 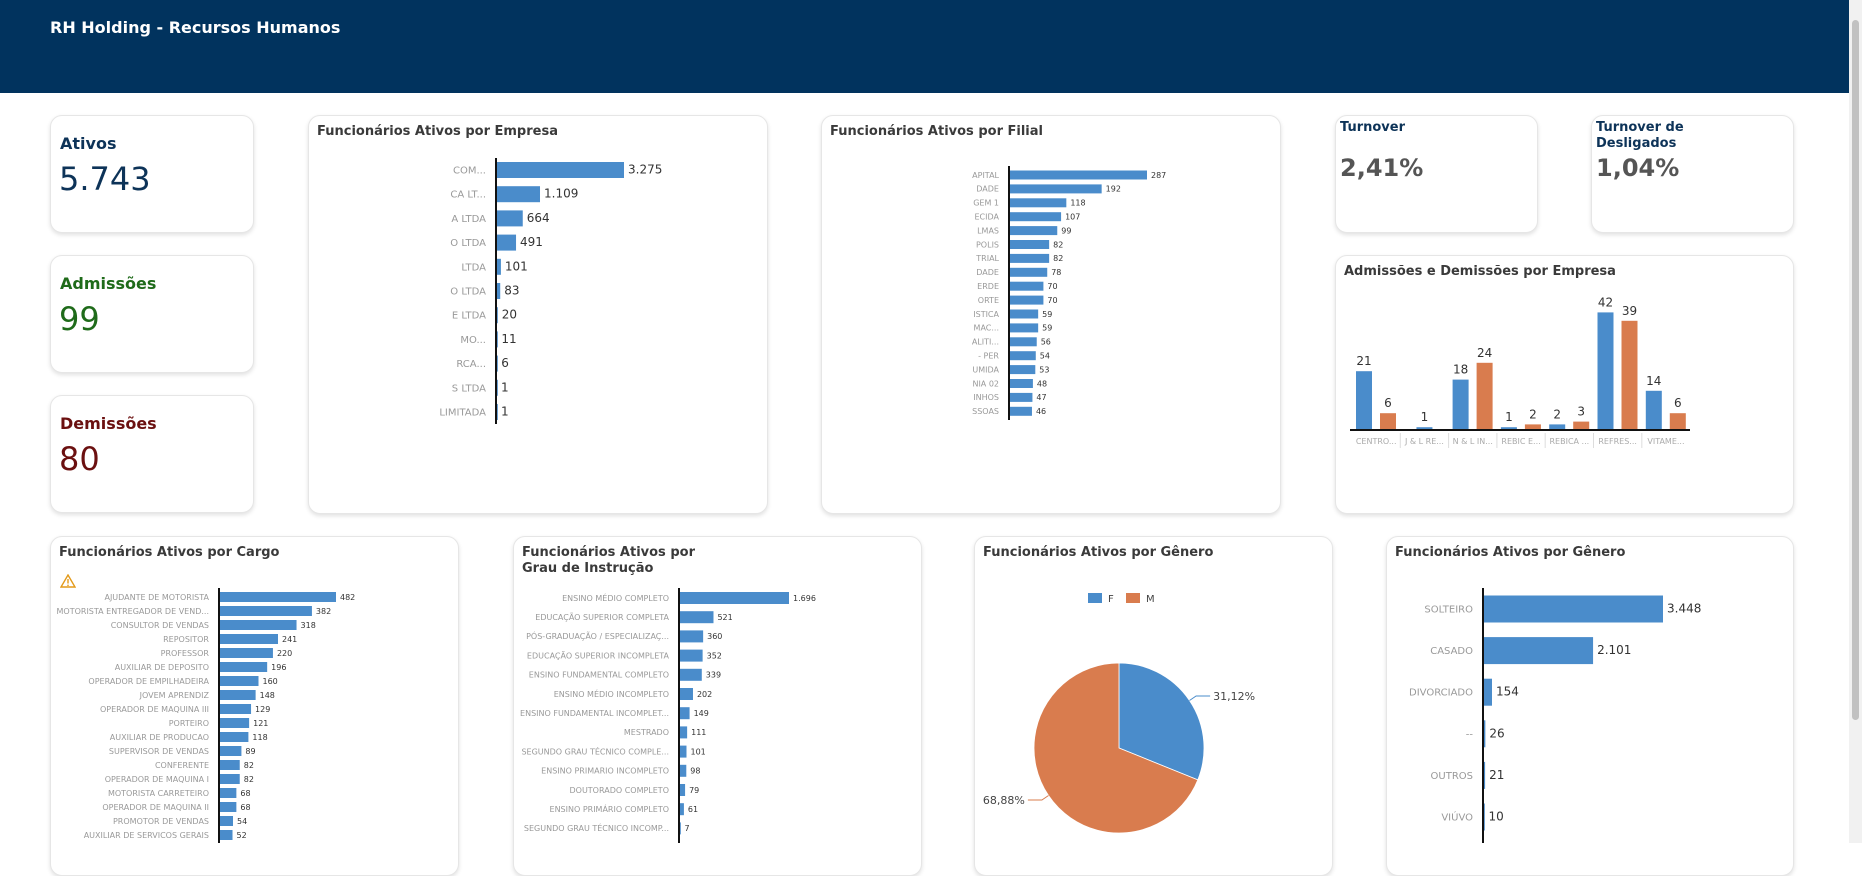 What do you see at coordinates (155, 807) in the screenshot?
I see `cargo-category-label: OPERADOR DE MAQUINA II` at bounding box center [155, 807].